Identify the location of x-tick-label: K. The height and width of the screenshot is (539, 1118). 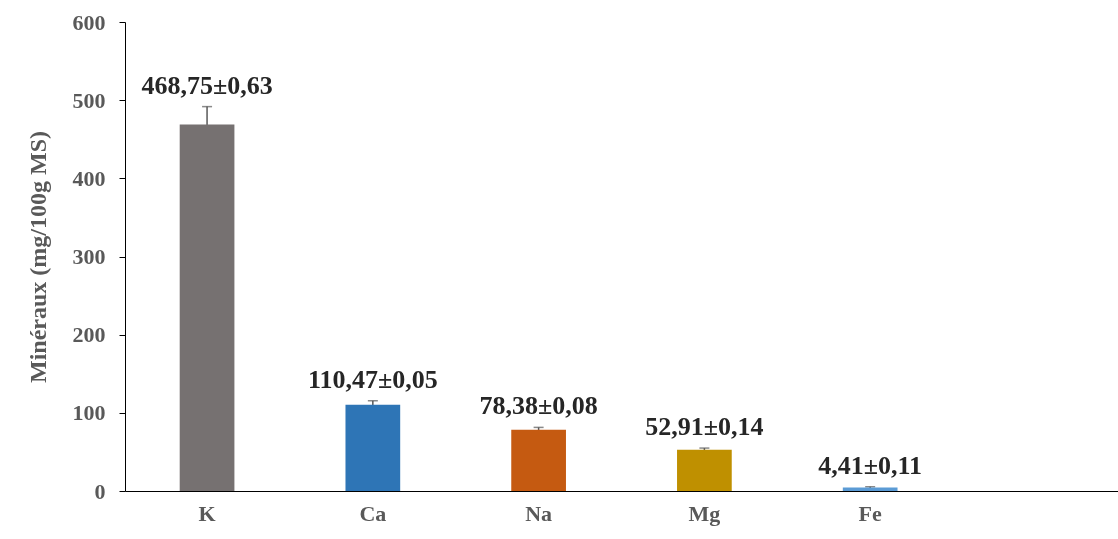
(207, 513).